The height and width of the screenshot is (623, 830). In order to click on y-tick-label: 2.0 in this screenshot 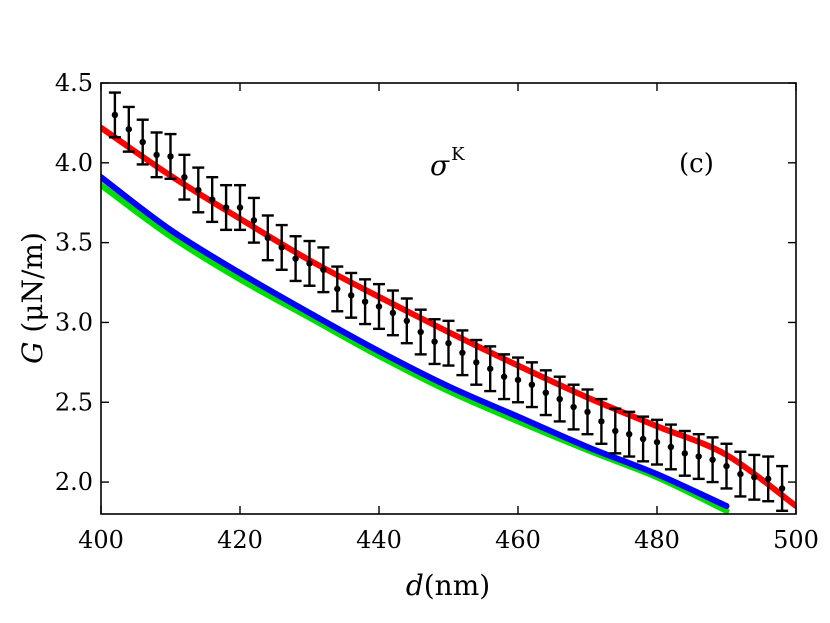, I will do `click(74, 482)`.